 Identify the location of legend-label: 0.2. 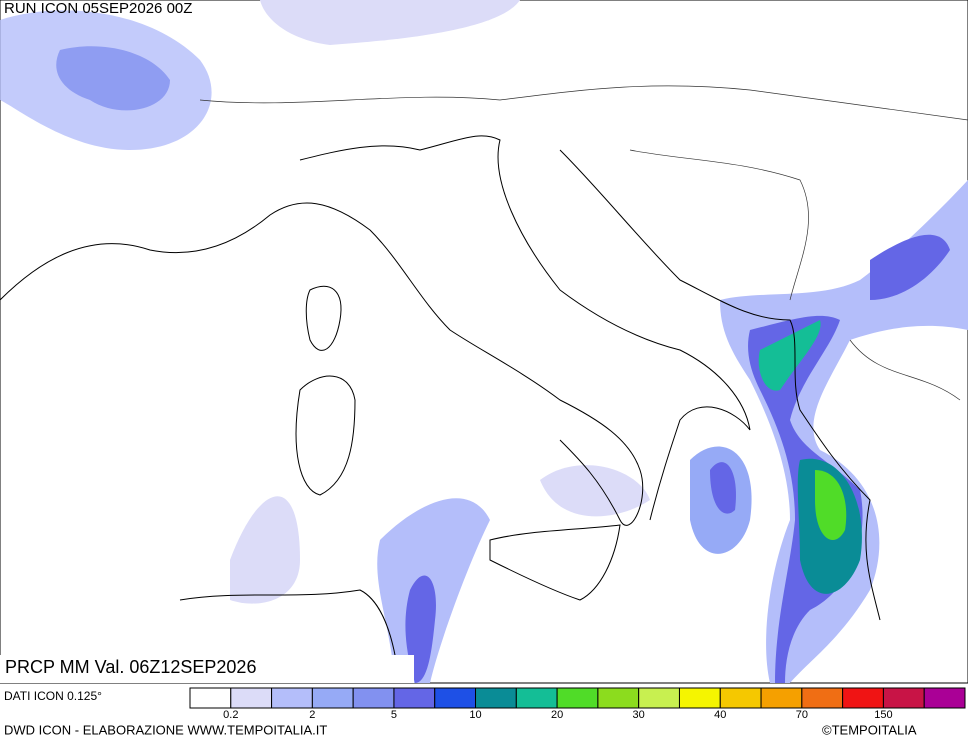
(230, 715).